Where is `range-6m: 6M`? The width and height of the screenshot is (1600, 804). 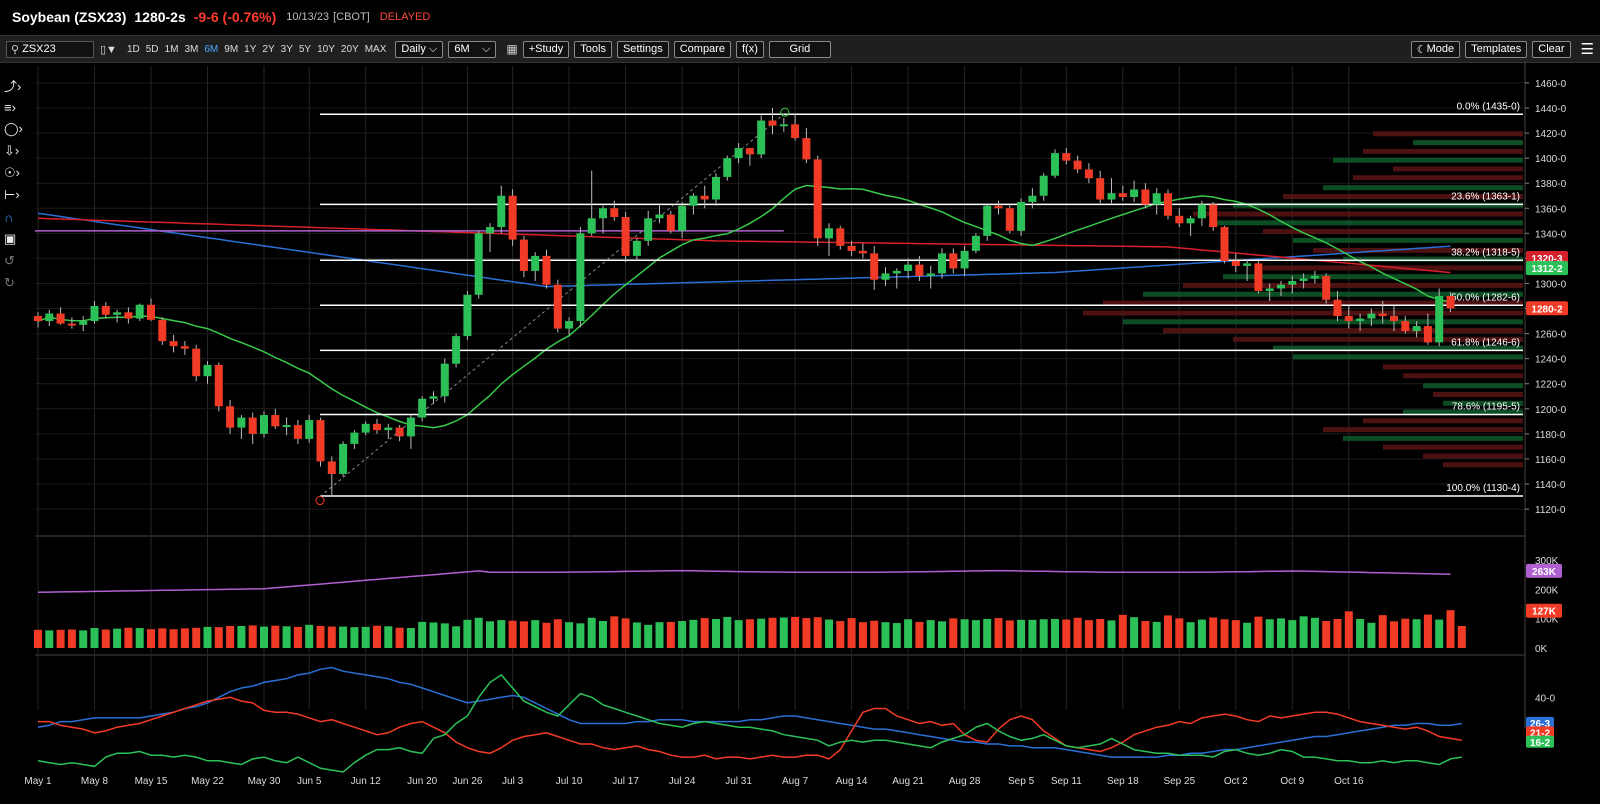
range-6m: 6M is located at coordinates (211, 49).